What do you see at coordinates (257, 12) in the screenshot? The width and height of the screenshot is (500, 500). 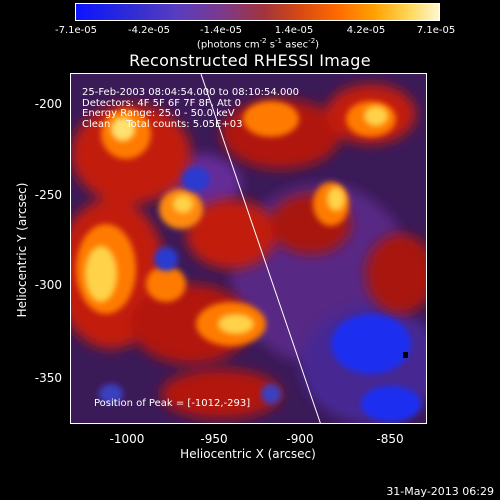 I see `colorbar` at bounding box center [257, 12].